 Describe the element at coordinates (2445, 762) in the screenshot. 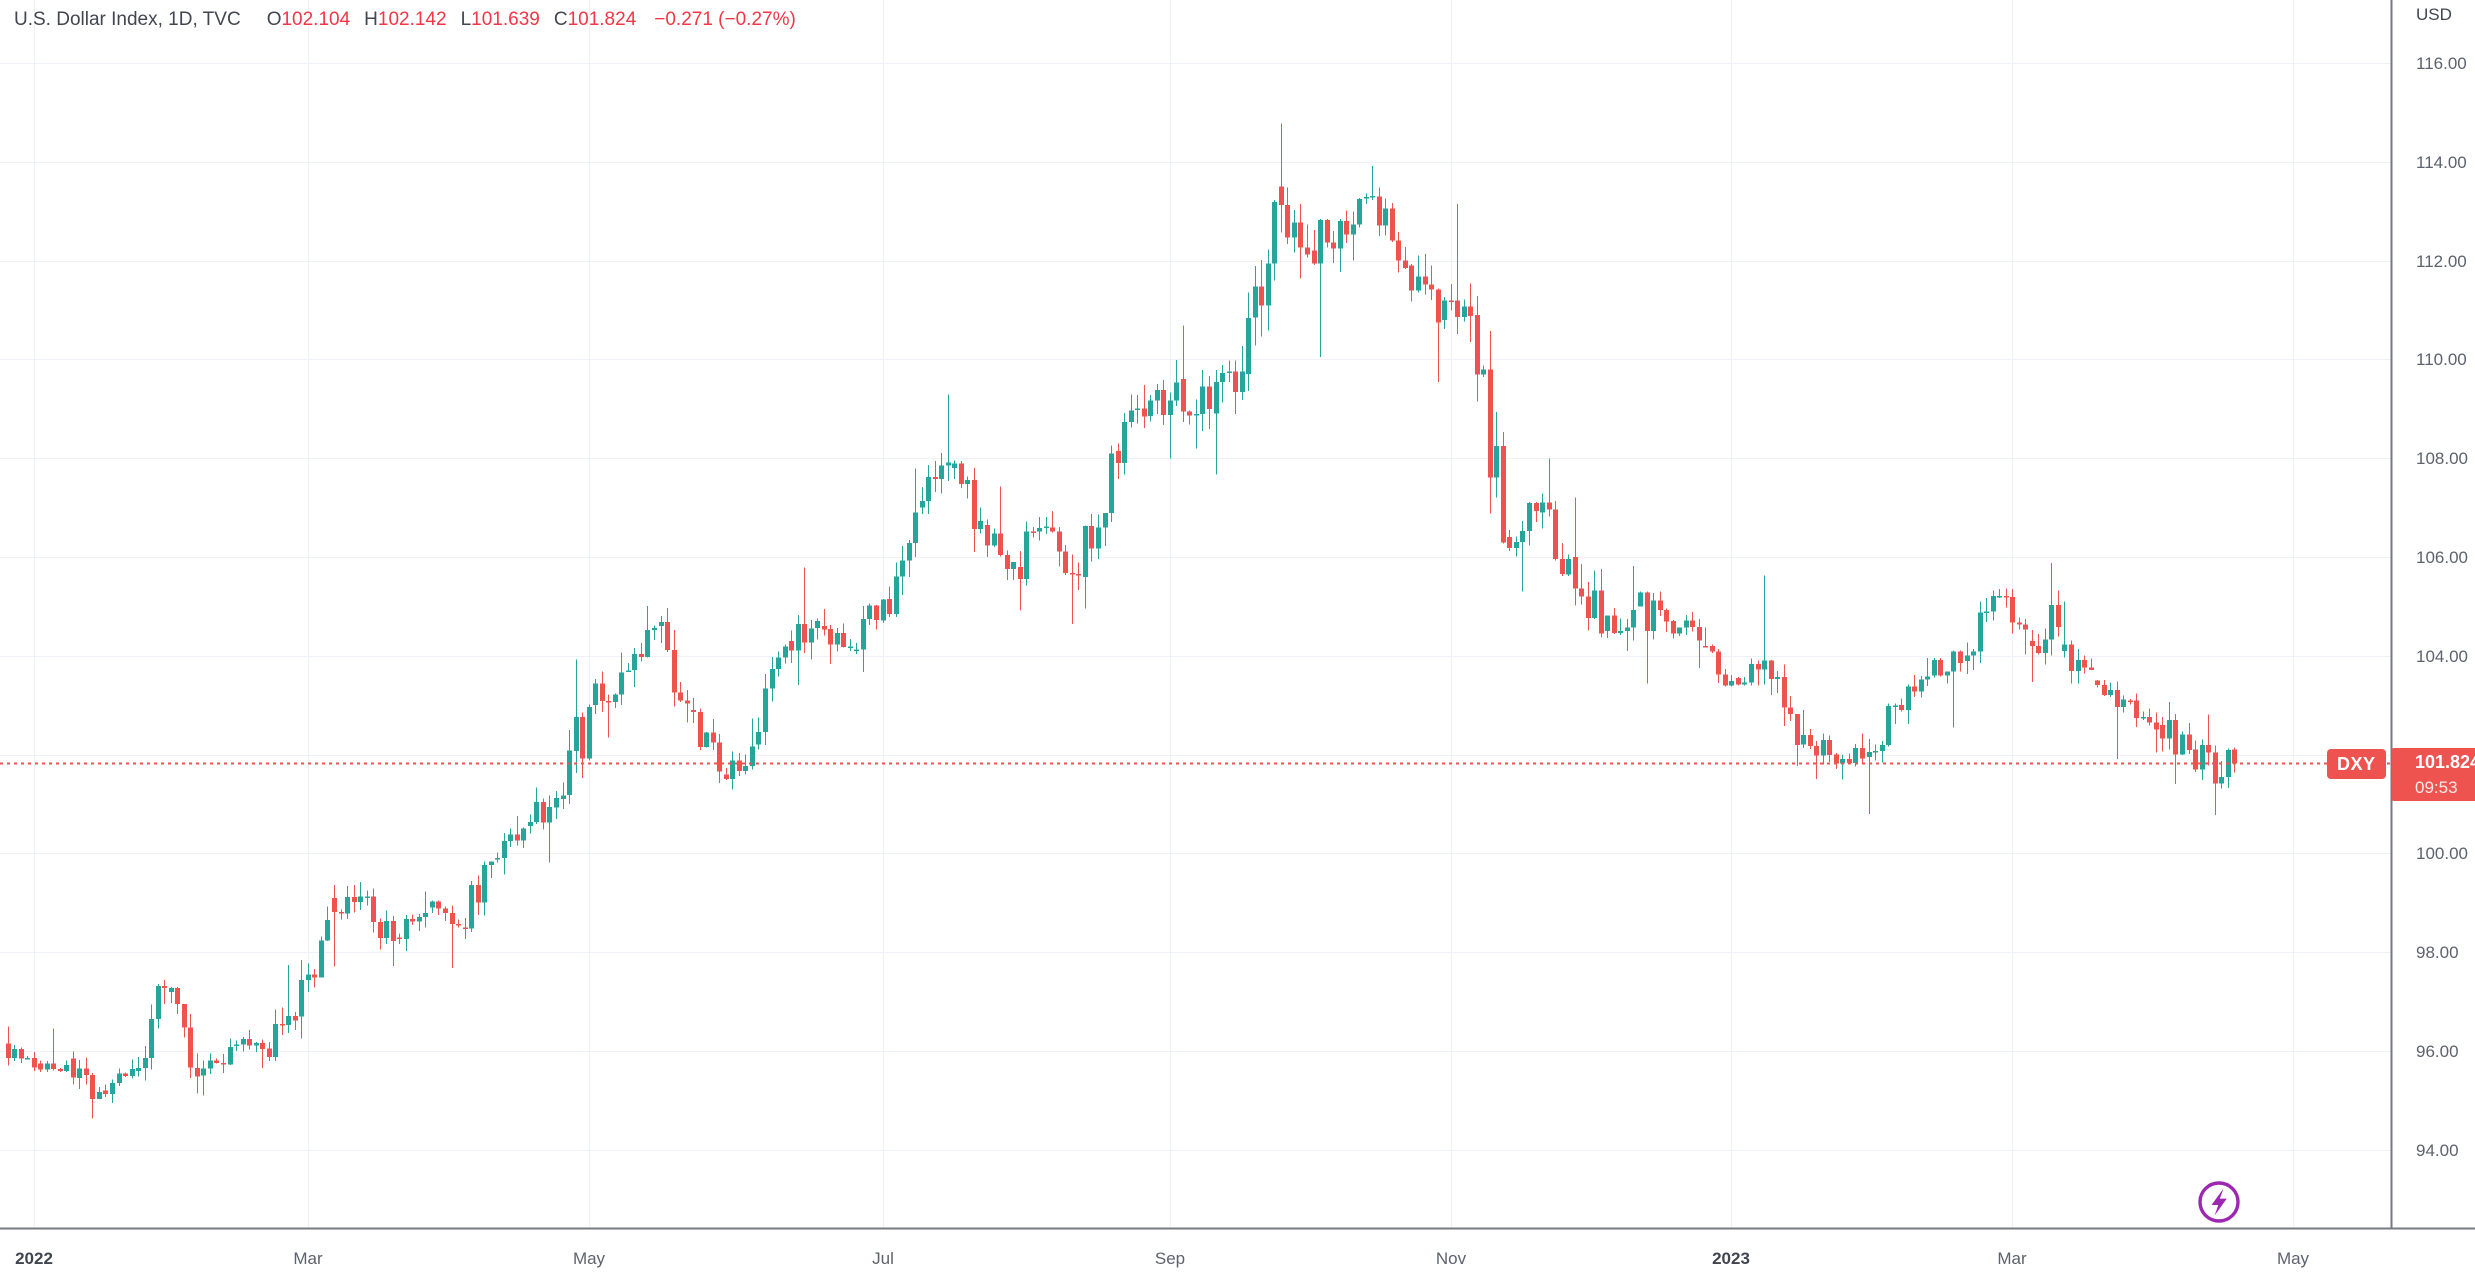

I see `last-price-value: 101.824` at that location.